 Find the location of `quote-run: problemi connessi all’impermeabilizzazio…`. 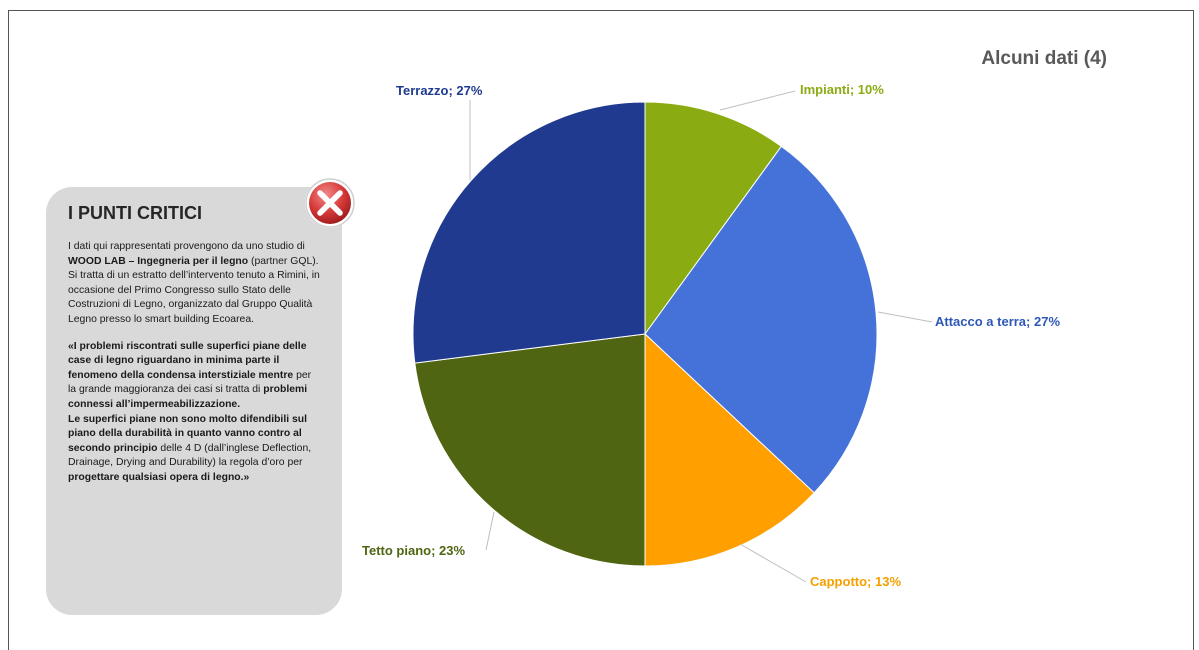

quote-run: problemi connessi all’impermeabilizzazio… is located at coordinates (188, 397).